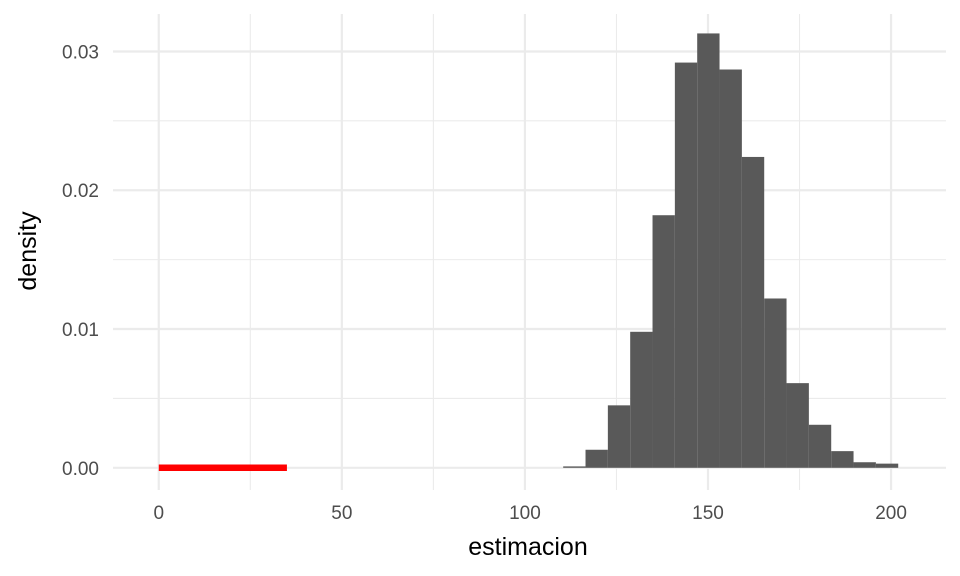 The width and height of the screenshot is (960, 576). What do you see at coordinates (341, 513) in the screenshot?
I see `x-tick-label-1: 50` at bounding box center [341, 513].